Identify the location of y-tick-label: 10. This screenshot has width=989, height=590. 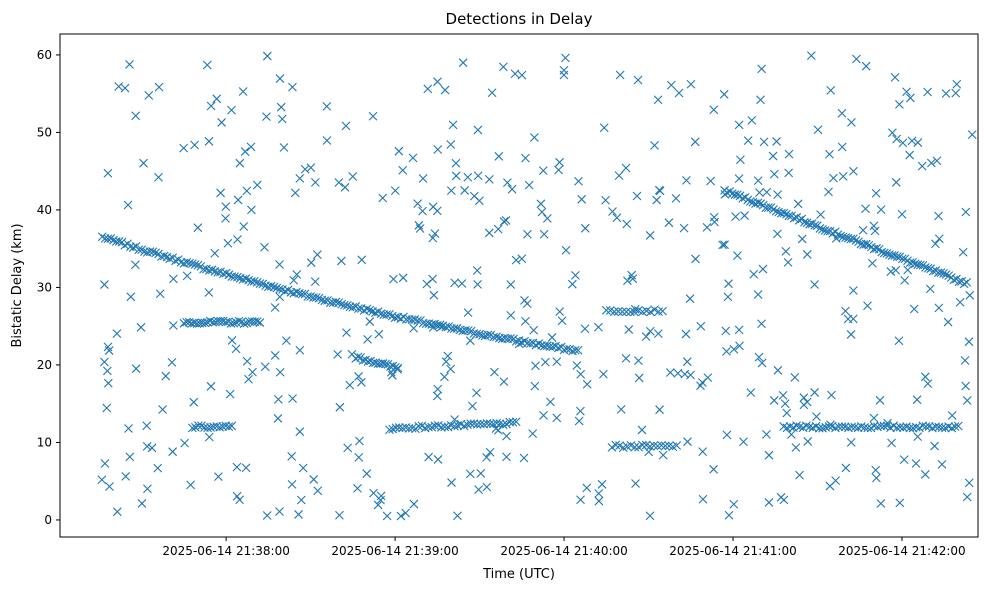
(44, 442).